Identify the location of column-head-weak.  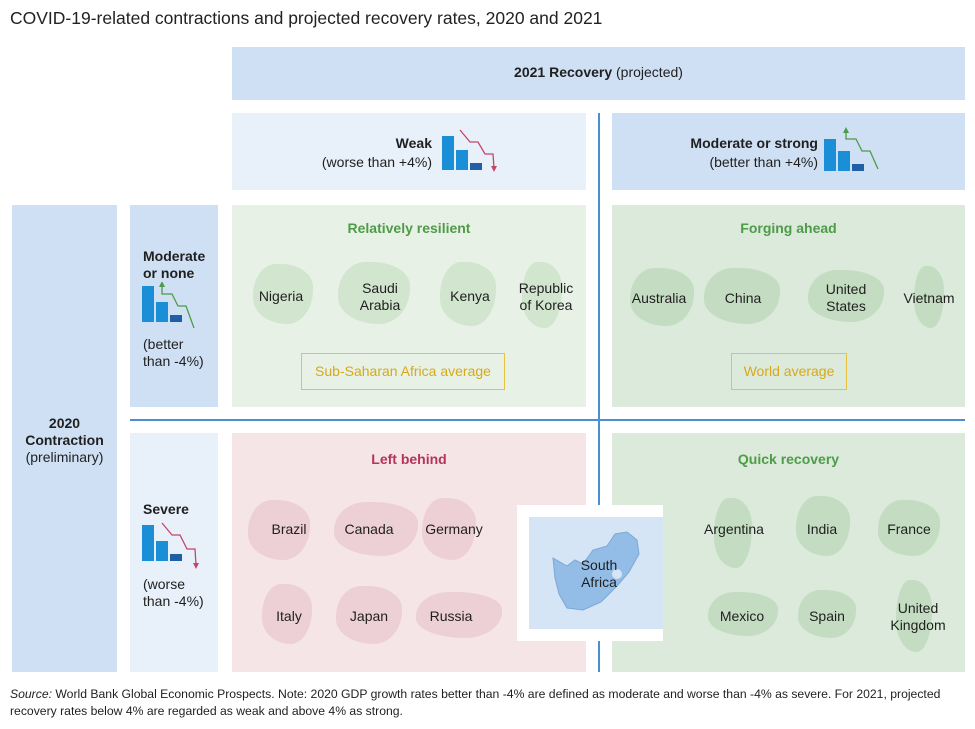
(409, 151).